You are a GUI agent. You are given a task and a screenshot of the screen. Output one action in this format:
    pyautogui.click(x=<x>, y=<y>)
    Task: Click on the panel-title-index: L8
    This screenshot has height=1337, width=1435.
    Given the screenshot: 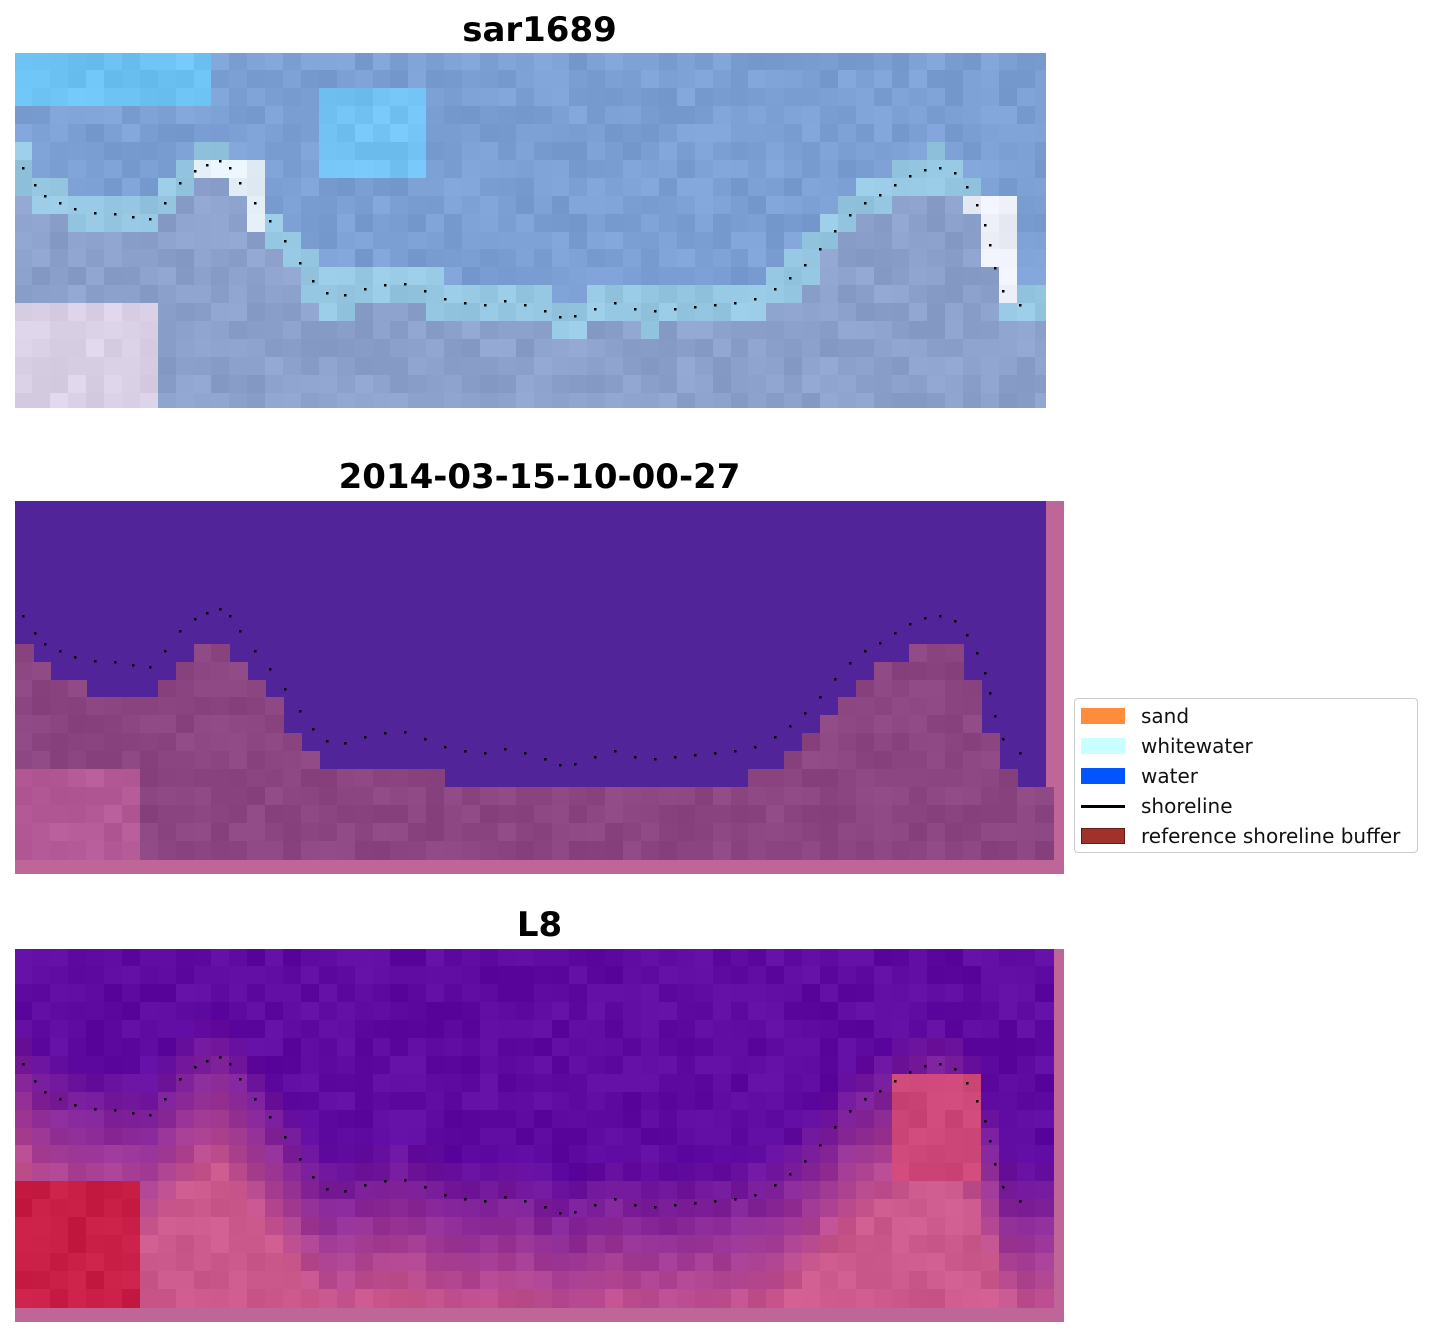 What is the action you would take?
    pyautogui.click(x=539, y=925)
    